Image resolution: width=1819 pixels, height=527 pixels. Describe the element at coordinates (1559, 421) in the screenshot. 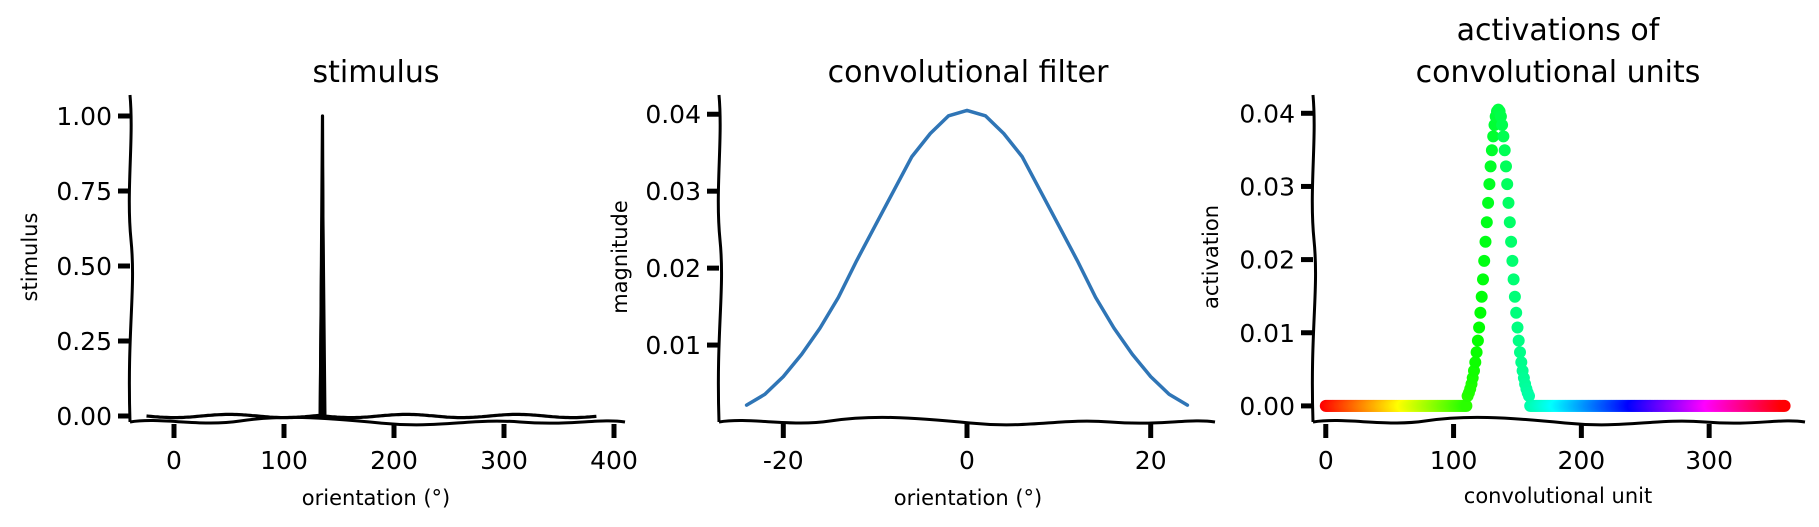

I see `activations-chart-x-axis` at that location.